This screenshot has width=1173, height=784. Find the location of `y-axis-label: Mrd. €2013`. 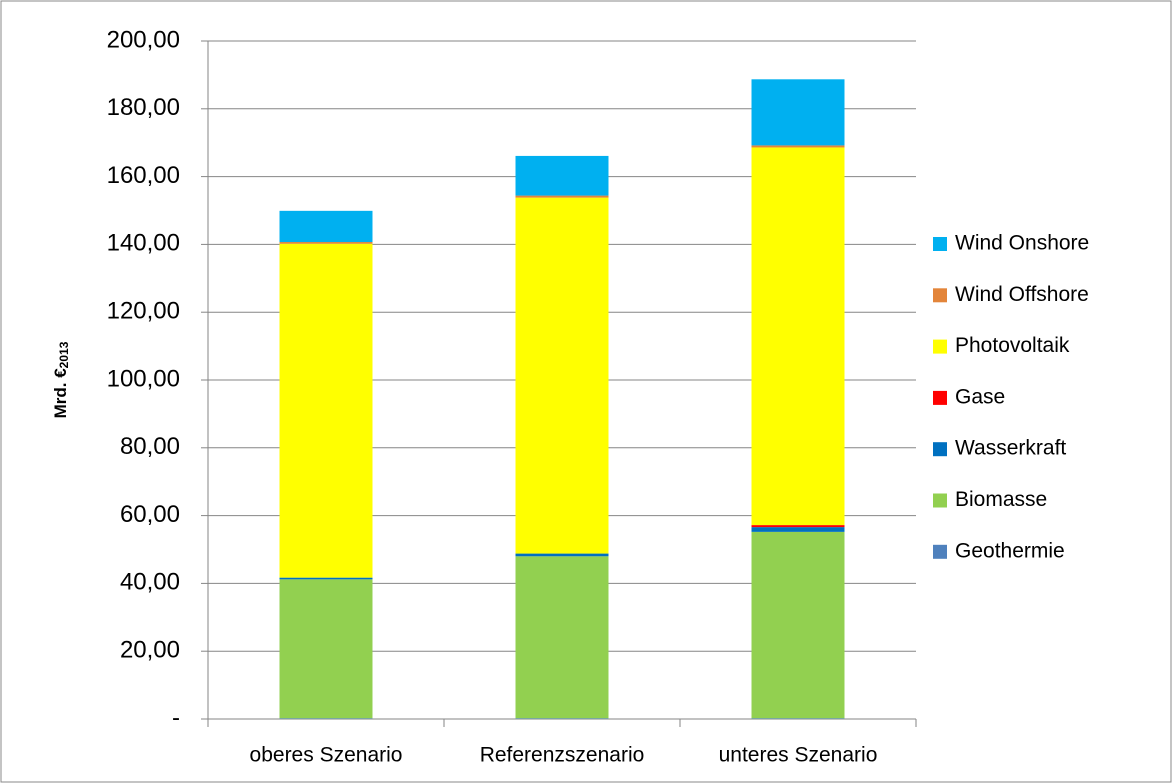

y-axis-label: Mrd. €2013 is located at coordinates (61, 379).